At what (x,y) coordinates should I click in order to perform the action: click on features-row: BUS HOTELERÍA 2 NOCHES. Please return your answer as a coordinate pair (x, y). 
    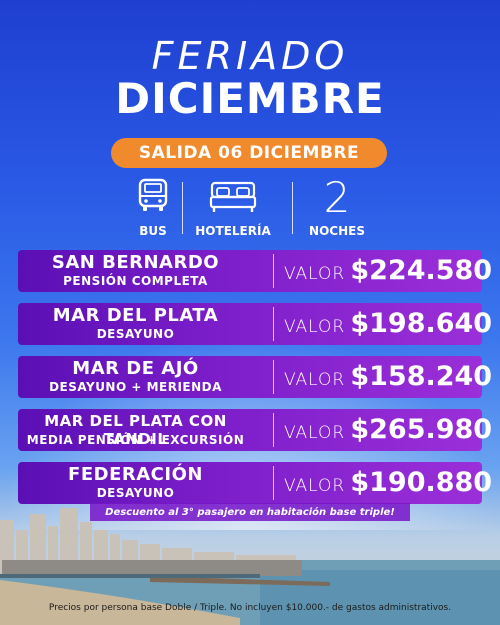
    Looking at the image, I should click on (250, 206).